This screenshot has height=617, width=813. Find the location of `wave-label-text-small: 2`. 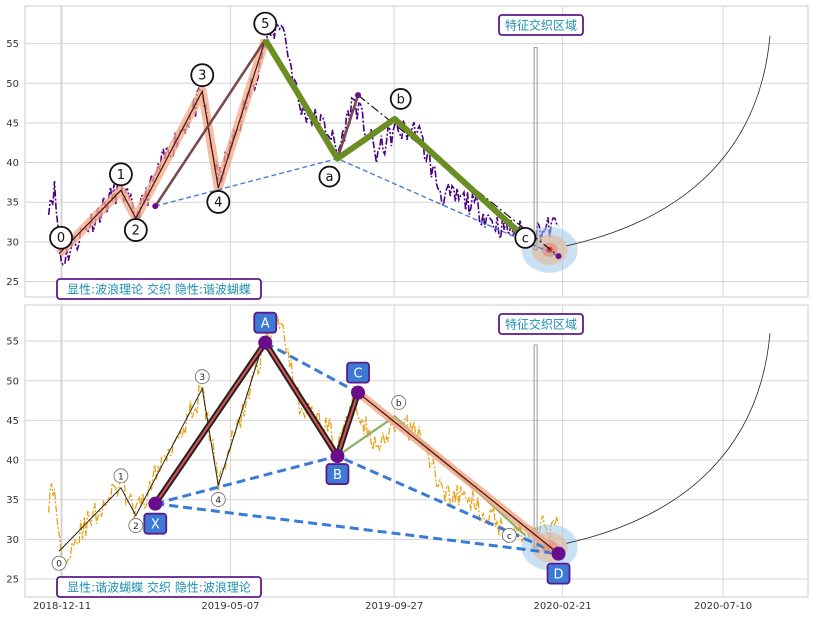

wave-label-text-small: 2 is located at coordinates (136, 527).